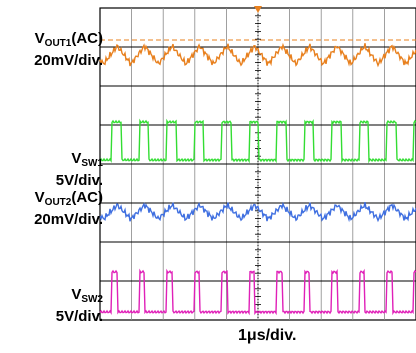 The image size is (416, 353). Describe the element at coordinates (258, 9) in the screenshot. I see `trigger-marker` at that location.